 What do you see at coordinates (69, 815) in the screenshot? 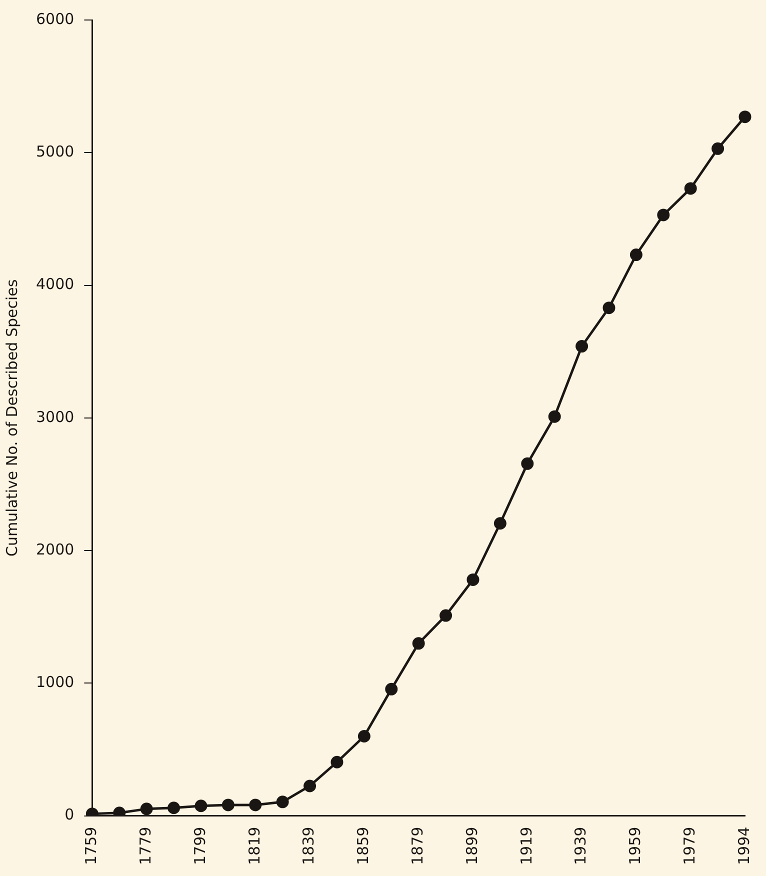
I see `y-tick-label: 0` at bounding box center [69, 815].